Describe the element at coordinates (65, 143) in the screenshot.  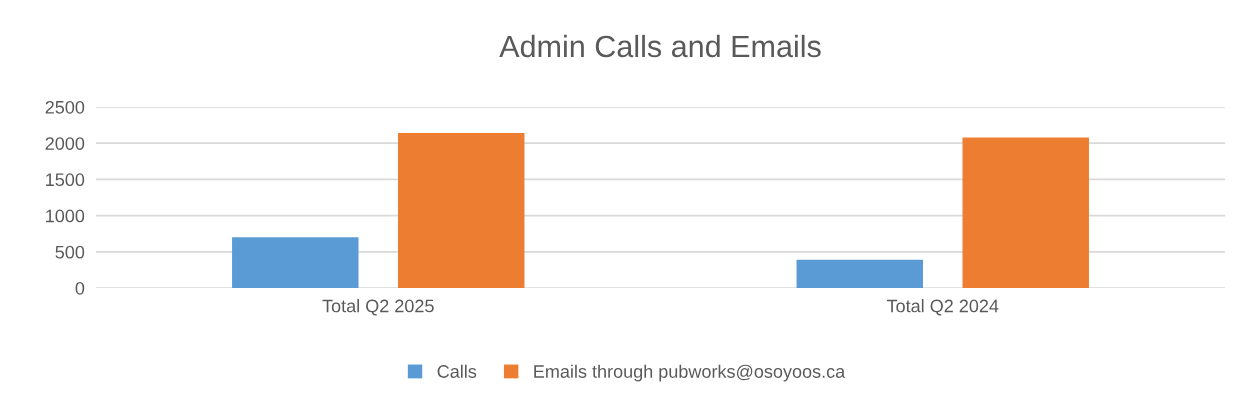
I see `y-tick-label: 2000` at that location.